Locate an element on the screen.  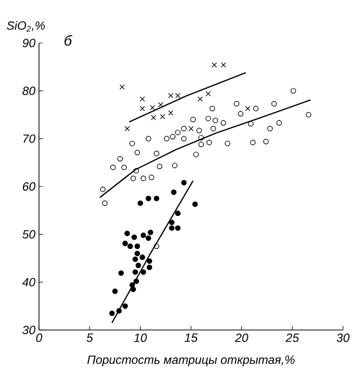
annotation: б is located at coordinates (68, 40).